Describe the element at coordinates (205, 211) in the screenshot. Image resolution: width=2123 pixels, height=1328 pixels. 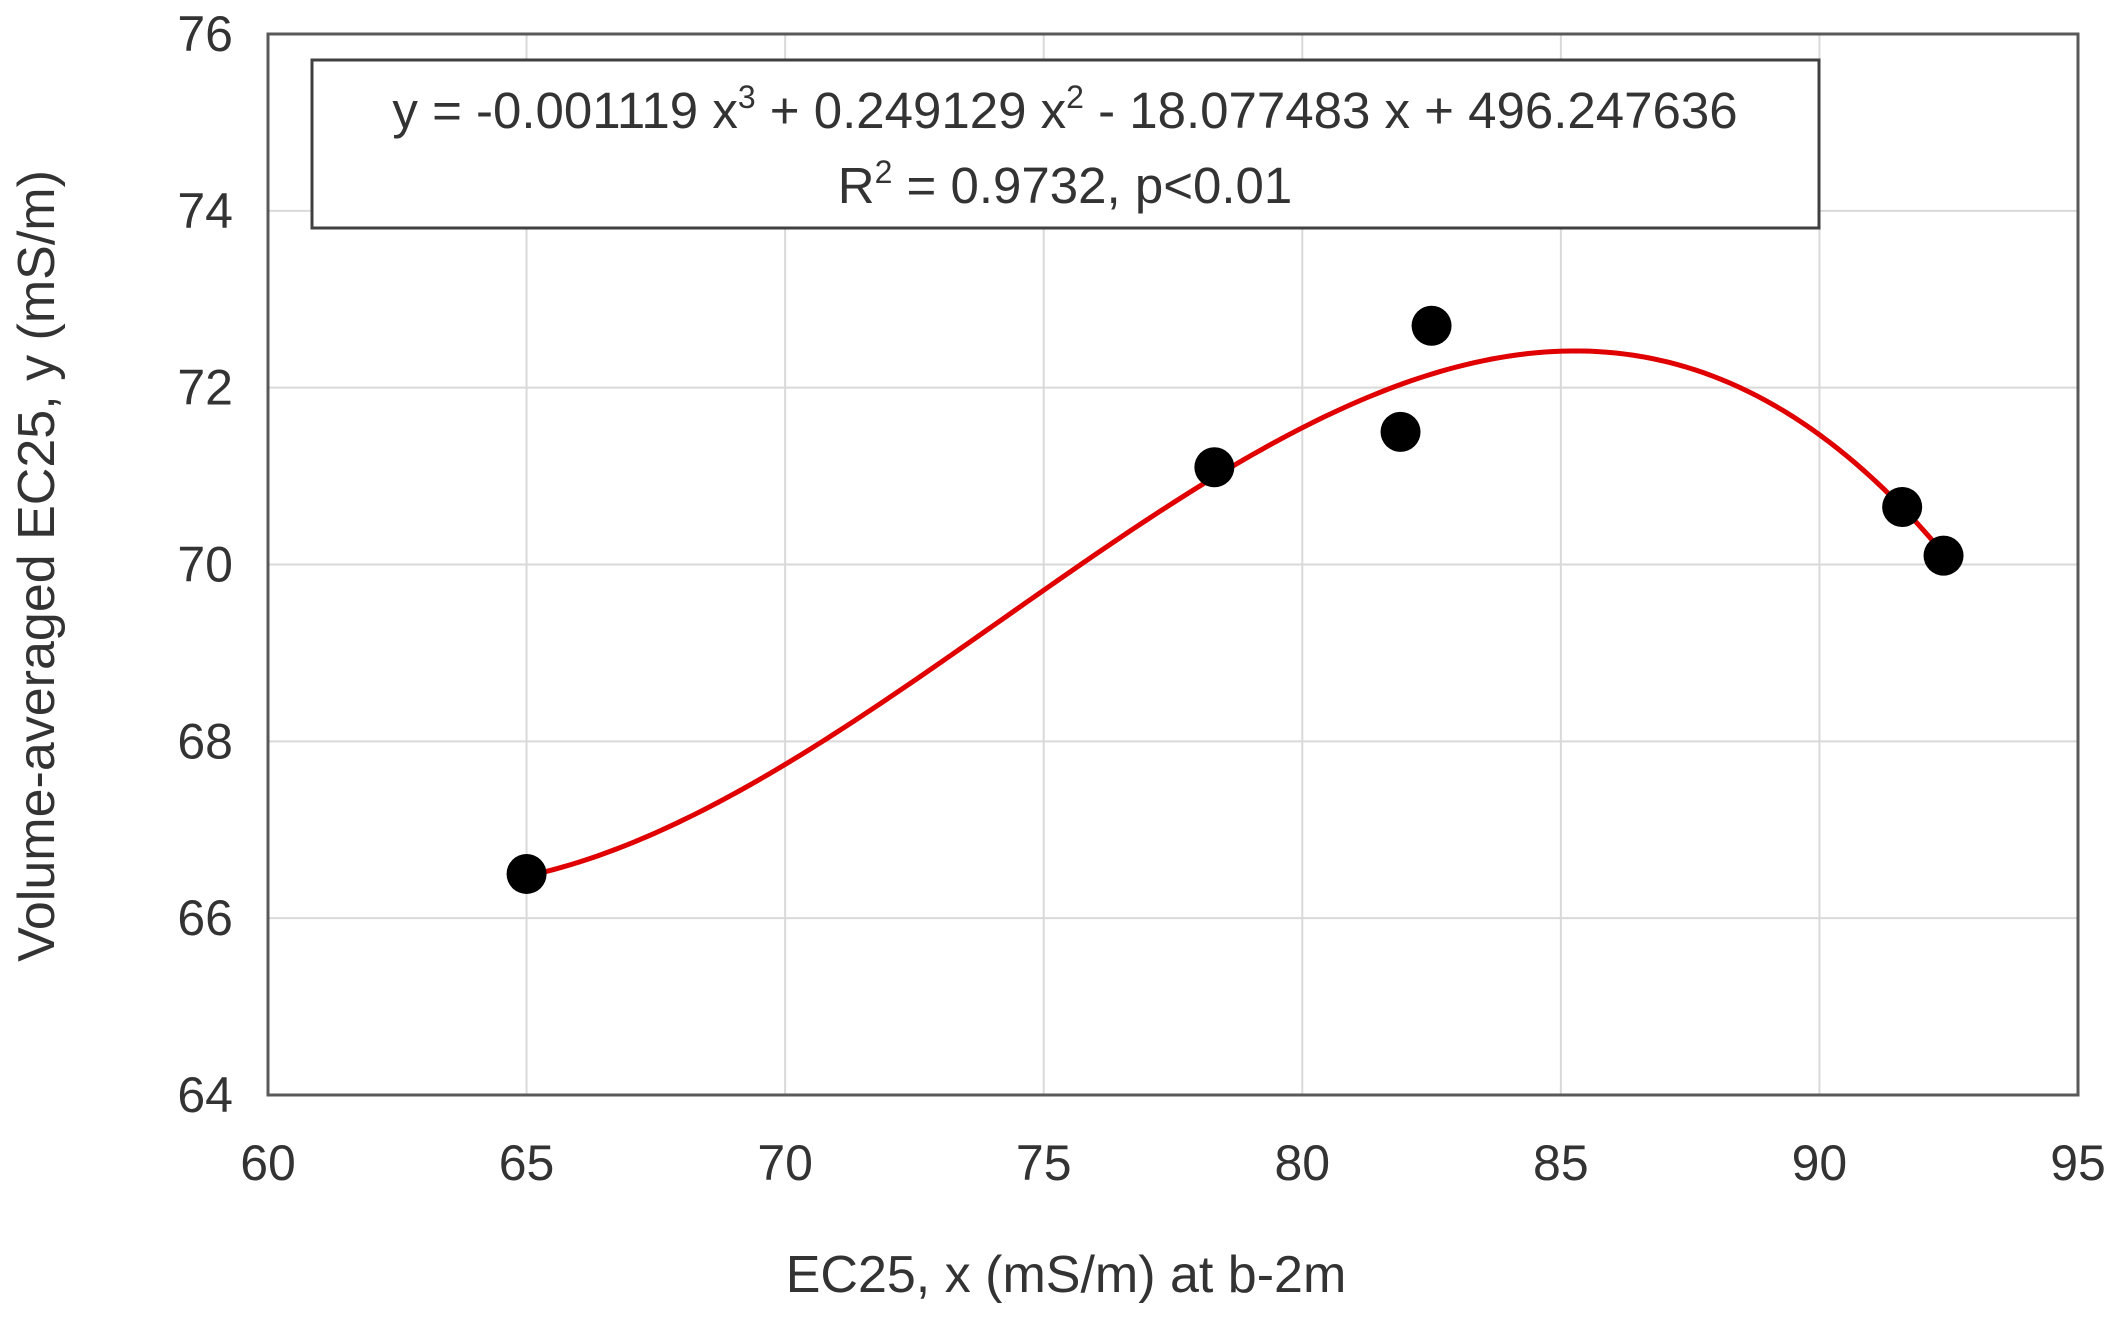
I see `y-tick-label: 74` at that location.